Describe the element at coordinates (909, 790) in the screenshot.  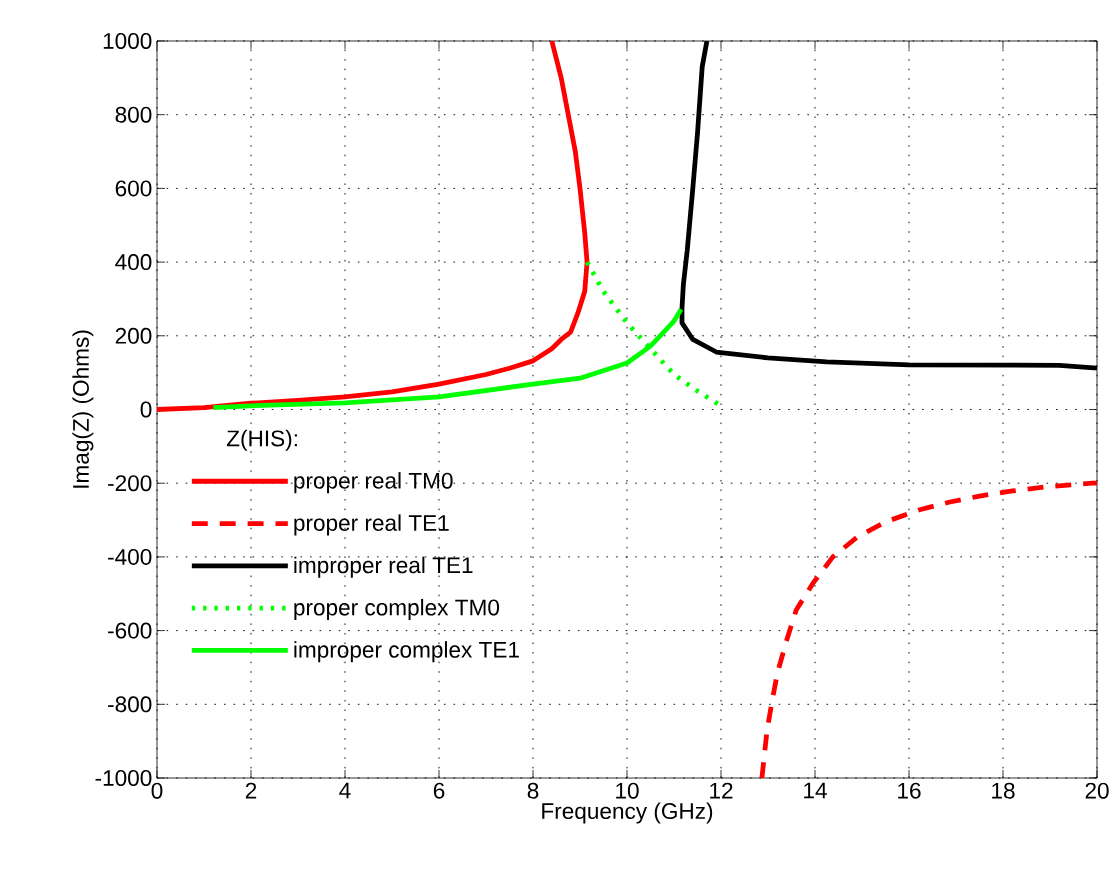
I see `x-tick-label: 16` at that location.